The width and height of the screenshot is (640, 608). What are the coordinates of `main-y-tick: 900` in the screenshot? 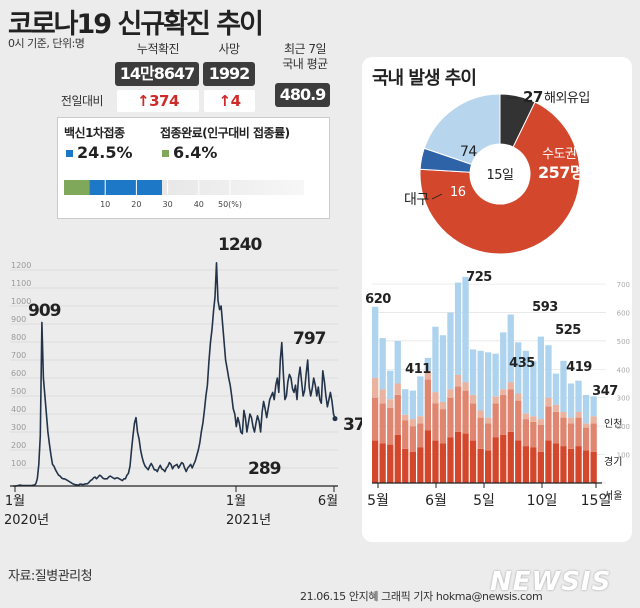 It's located at (18, 319).